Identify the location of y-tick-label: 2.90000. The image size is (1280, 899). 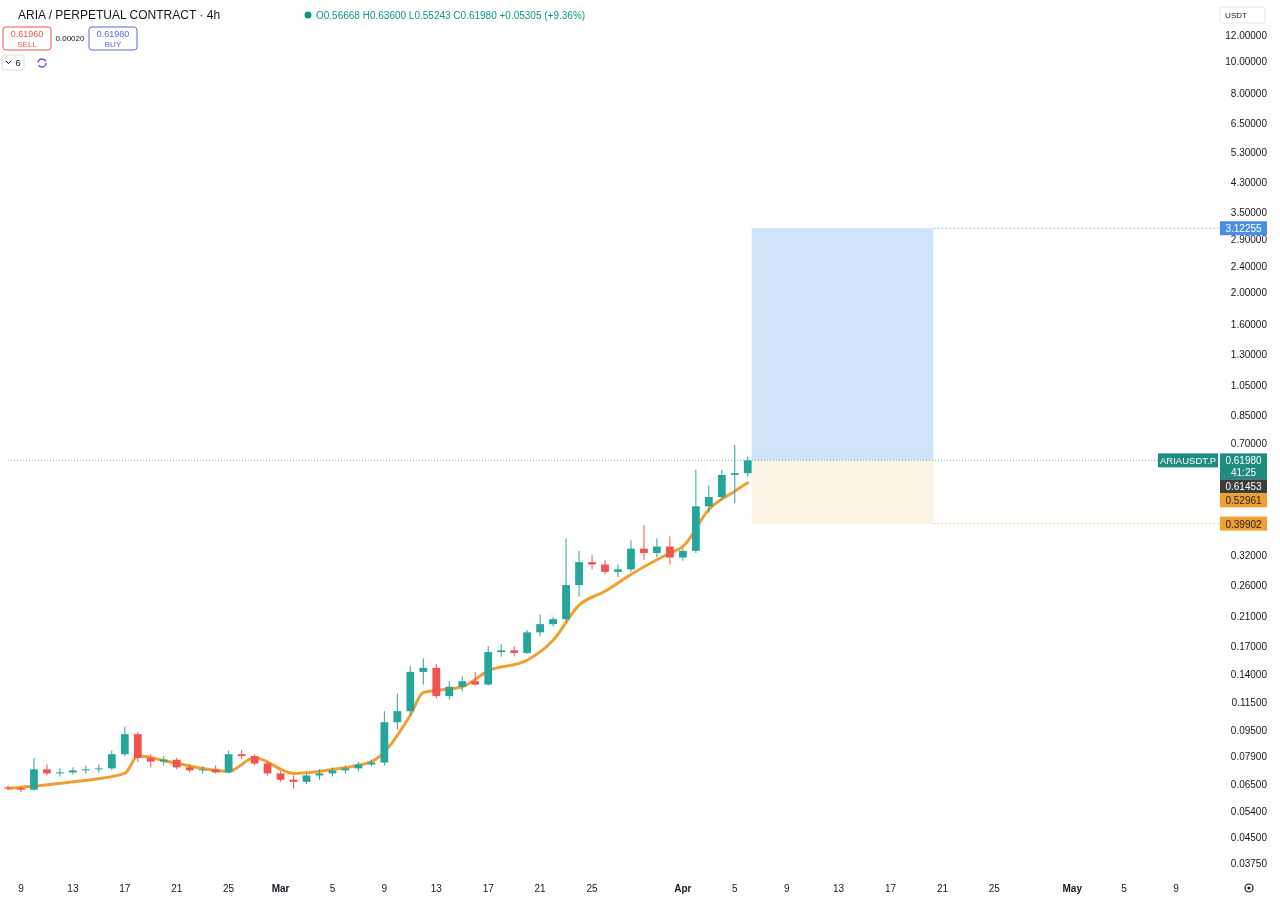
(1249, 239).